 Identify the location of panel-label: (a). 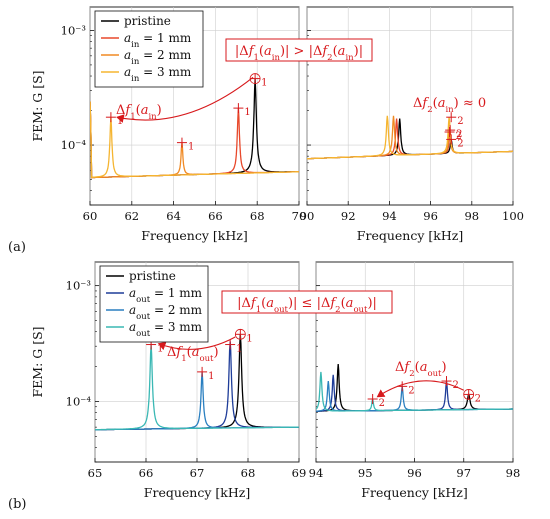
(17, 247).